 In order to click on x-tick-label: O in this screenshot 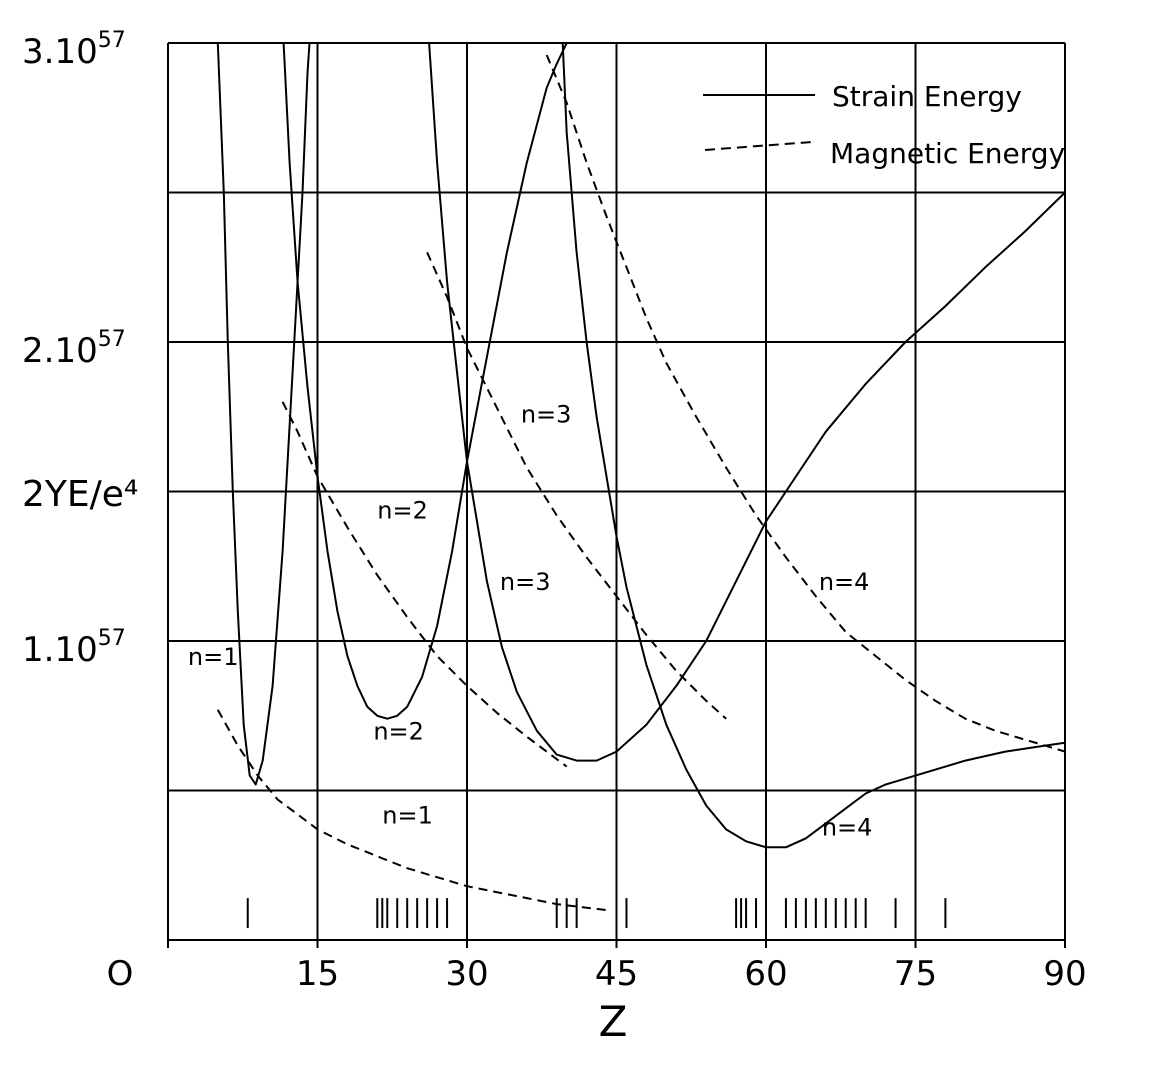, I will do `click(120, 974)`.